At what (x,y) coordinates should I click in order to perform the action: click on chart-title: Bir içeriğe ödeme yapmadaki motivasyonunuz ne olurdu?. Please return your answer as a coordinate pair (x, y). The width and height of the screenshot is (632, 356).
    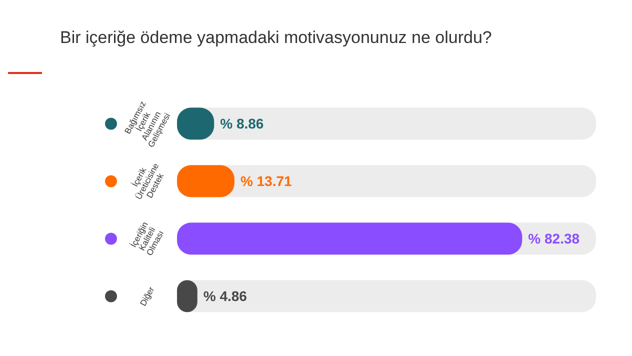
    Looking at the image, I should click on (276, 38).